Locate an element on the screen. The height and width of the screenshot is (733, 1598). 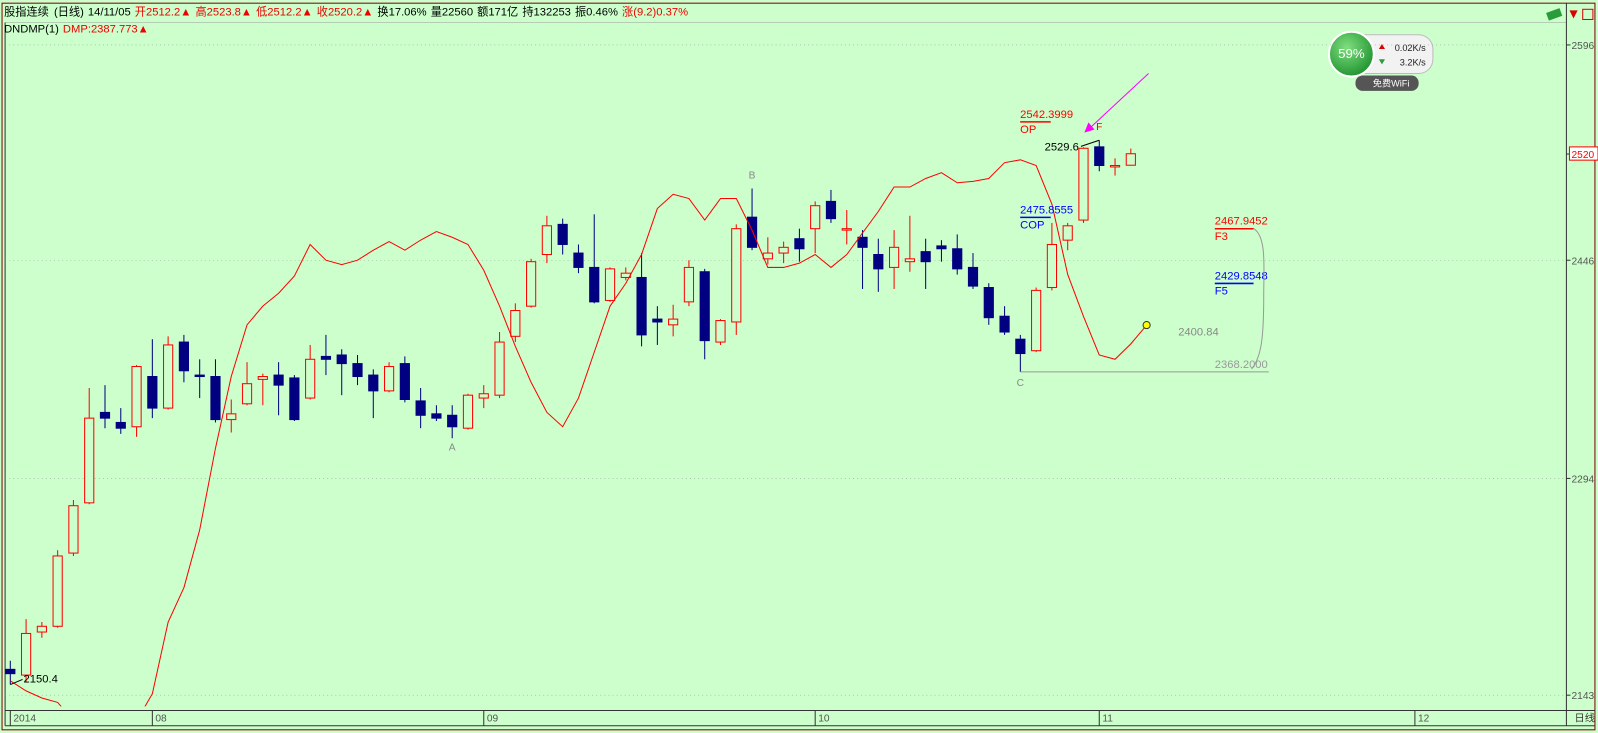
header-text: 股指连续 is located at coordinates (26, 11).